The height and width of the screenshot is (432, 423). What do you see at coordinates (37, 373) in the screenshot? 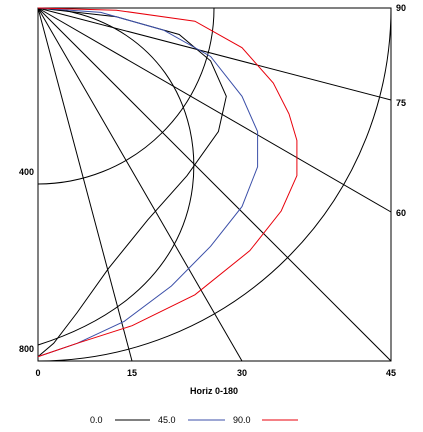
I see `x-tick-label: 0` at bounding box center [37, 373].